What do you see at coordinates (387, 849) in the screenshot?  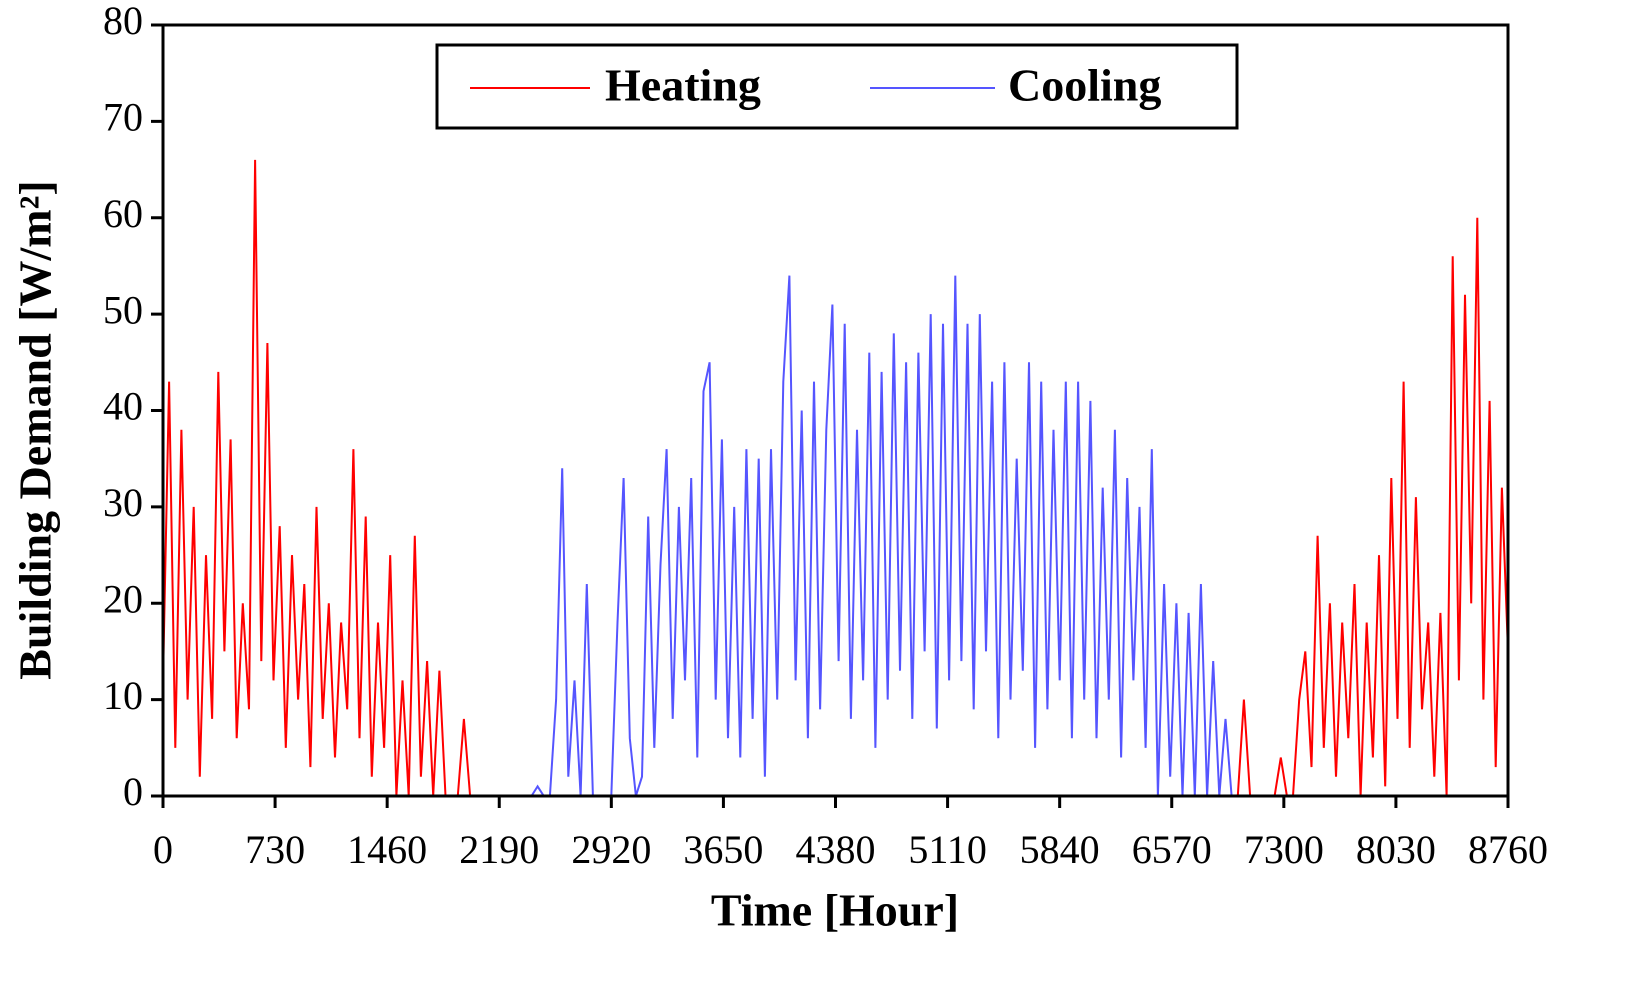 I see `x-tick-label: 1460` at bounding box center [387, 849].